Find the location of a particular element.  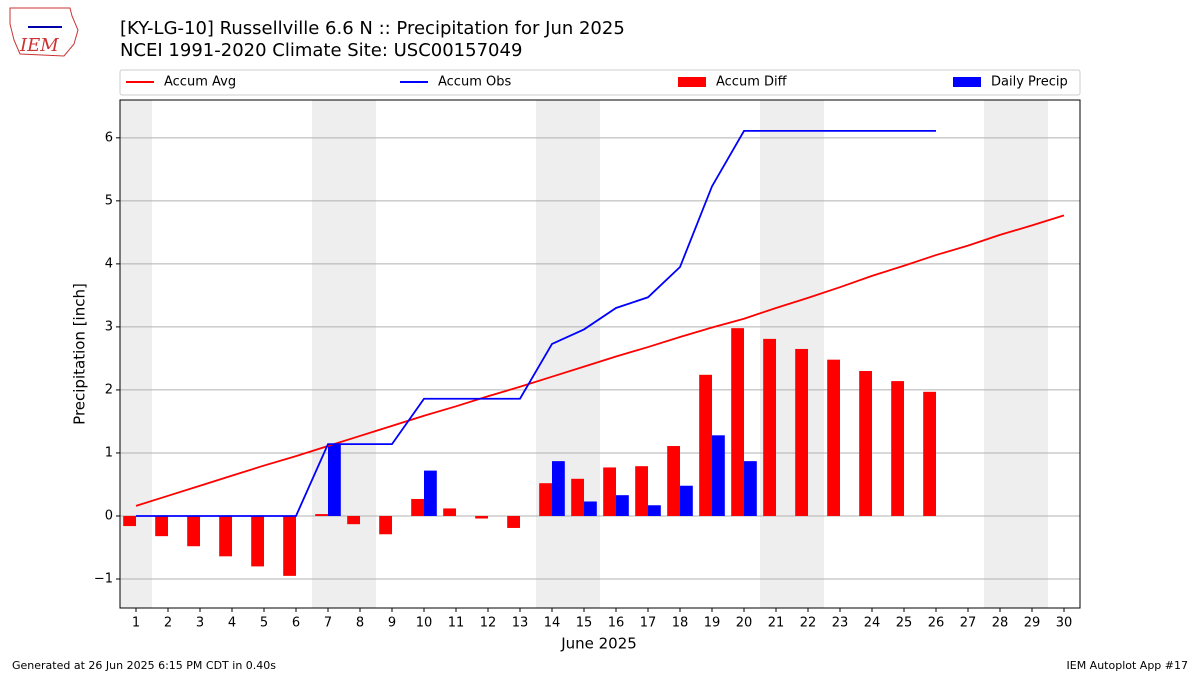

y-tick-label: 5 is located at coordinates (109, 200).